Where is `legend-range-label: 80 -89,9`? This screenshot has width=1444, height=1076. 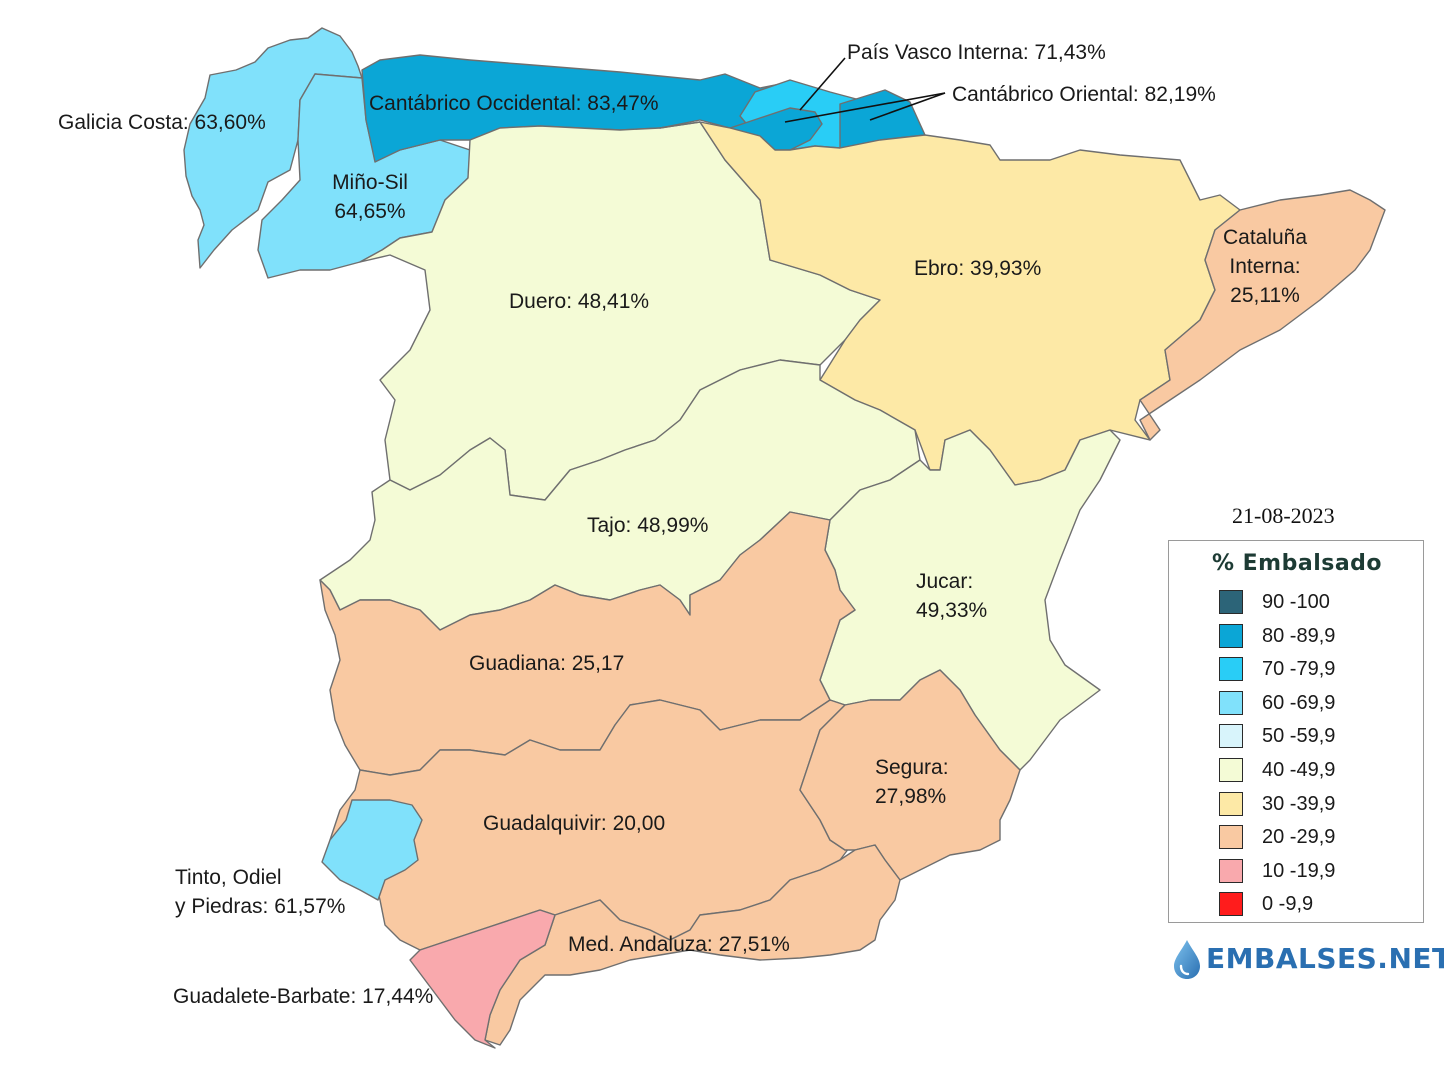 legend-range-label: 80 -89,9 is located at coordinates (1299, 635).